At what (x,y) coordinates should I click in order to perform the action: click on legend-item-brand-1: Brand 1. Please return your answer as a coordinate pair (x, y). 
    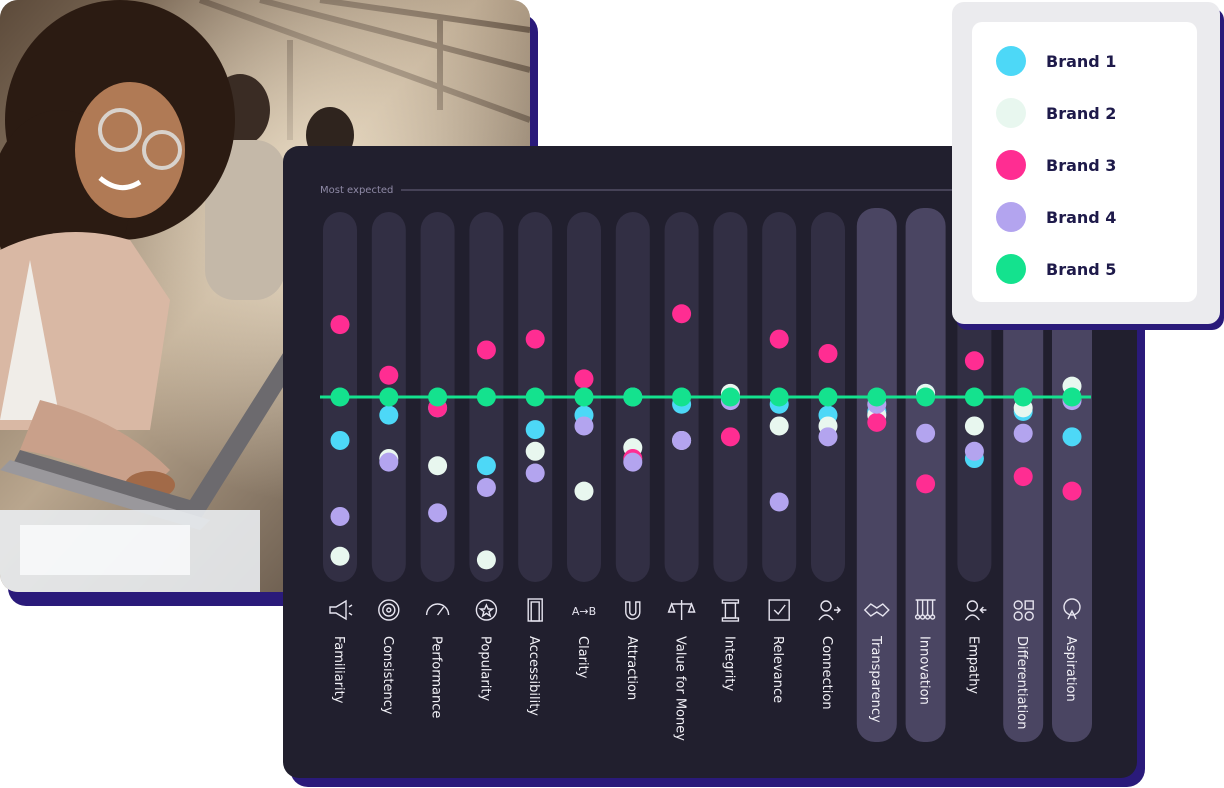
    Looking at the image, I should click on (1056, 61).